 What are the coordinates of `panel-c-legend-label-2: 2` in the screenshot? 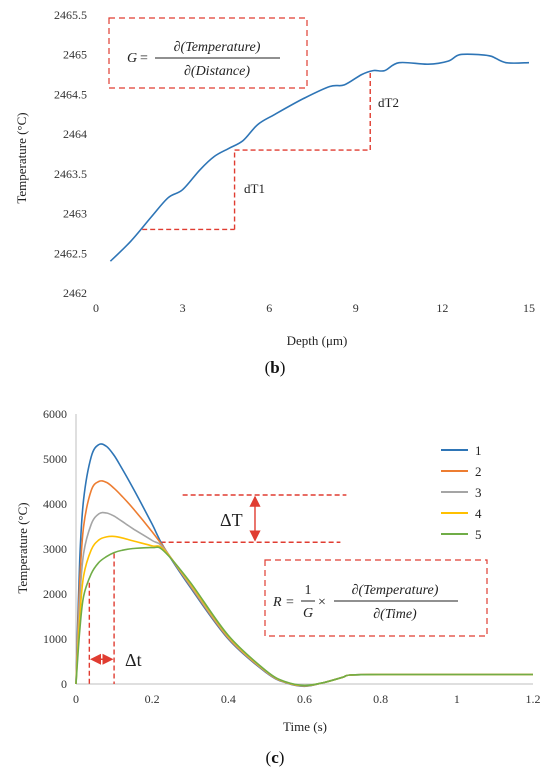 It's located at (478, 471).